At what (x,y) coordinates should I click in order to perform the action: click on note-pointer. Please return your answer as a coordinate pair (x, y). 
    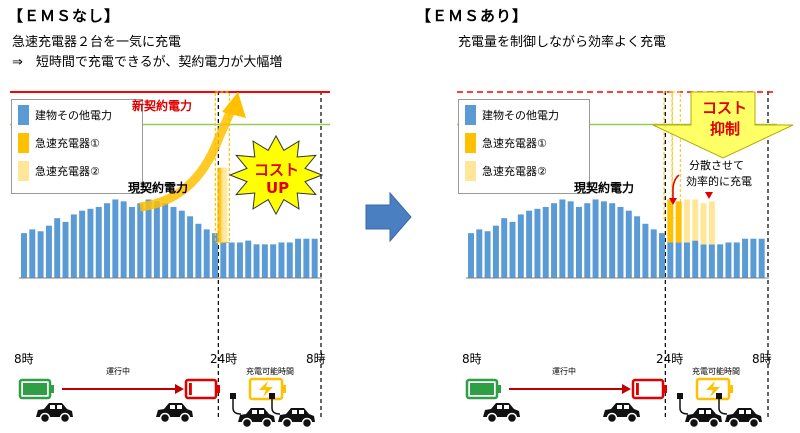
    Looking at the image, I should click on (676, 187).